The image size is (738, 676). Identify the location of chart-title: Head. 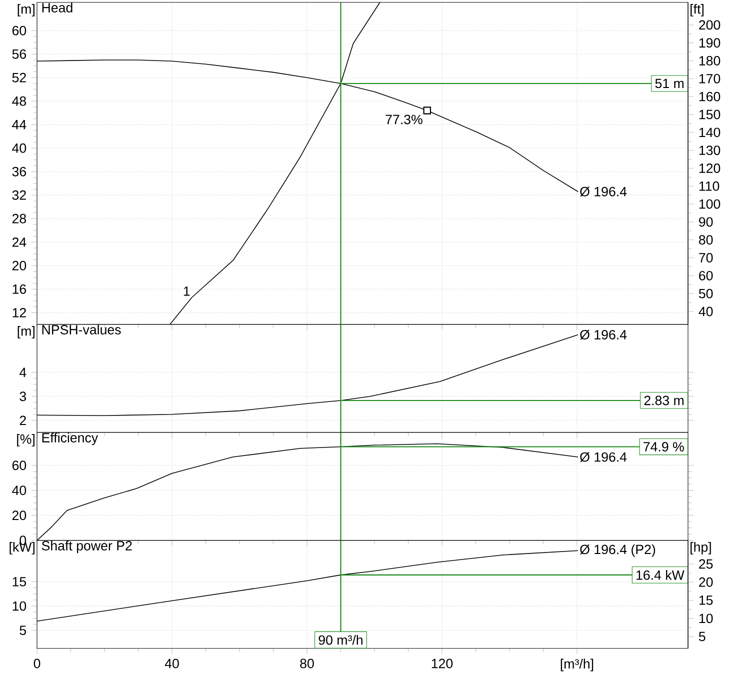
(57, 7).